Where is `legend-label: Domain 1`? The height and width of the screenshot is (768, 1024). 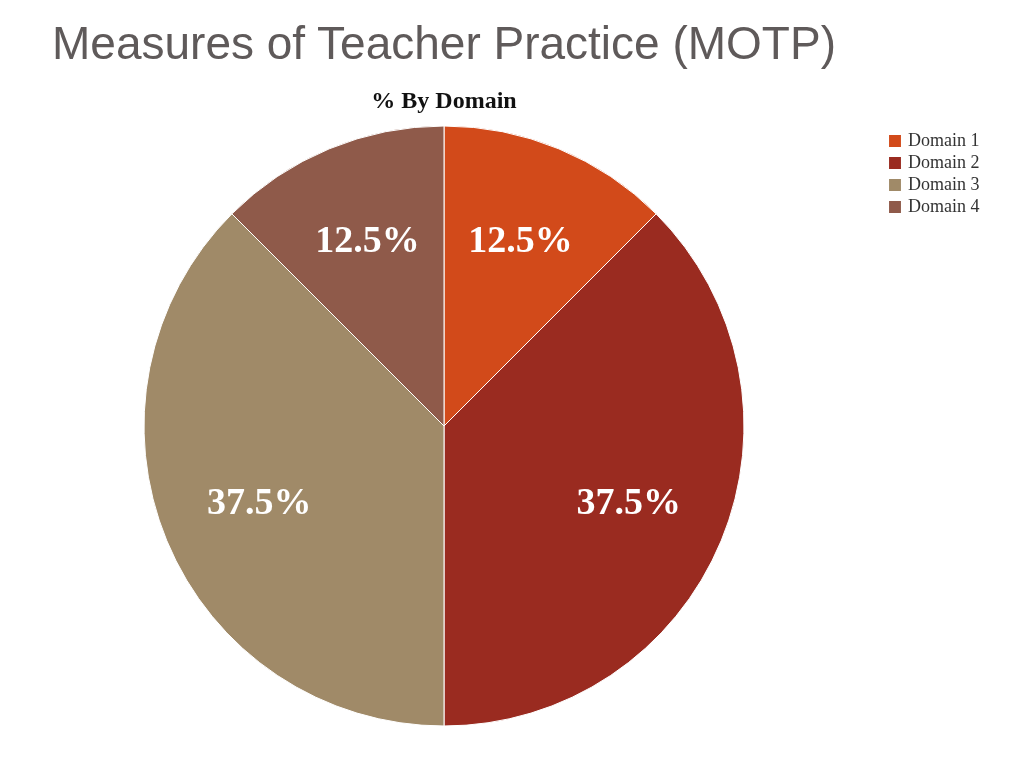 legend-label: Domain 1 is located at coordinates (944, 140).